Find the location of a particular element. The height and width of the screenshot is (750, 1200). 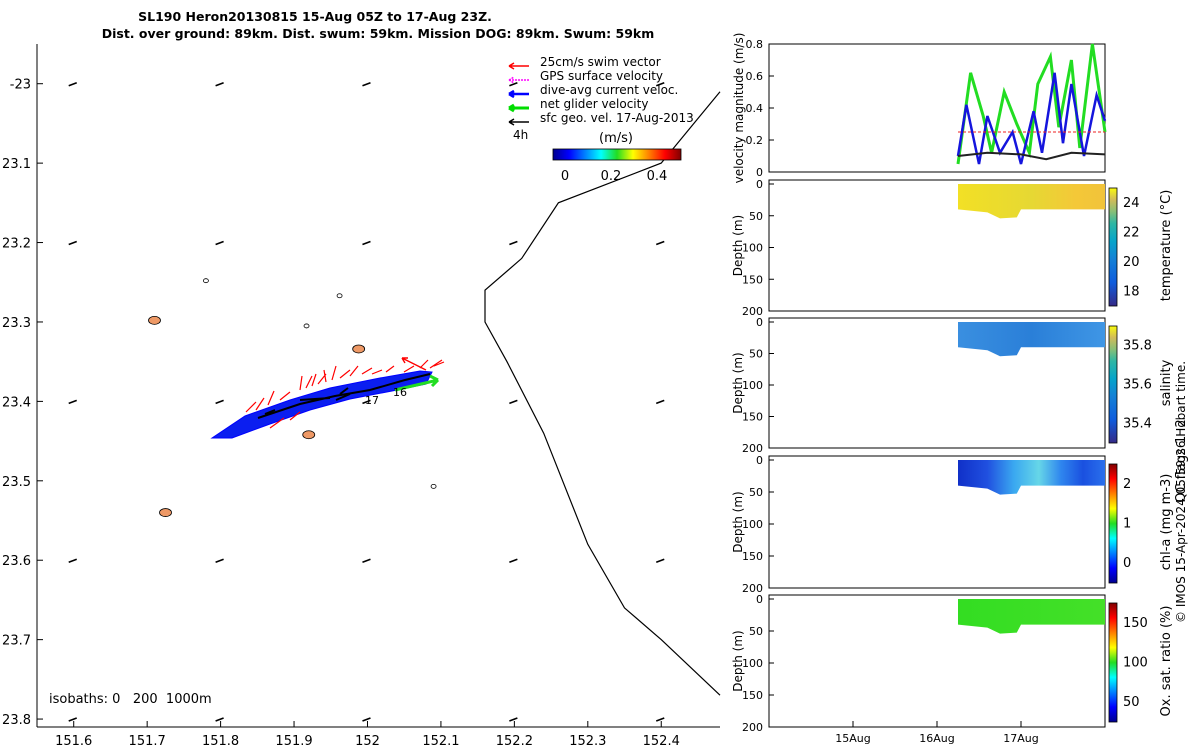

glider-track: 17 16 is located at coordinates (327, 398).